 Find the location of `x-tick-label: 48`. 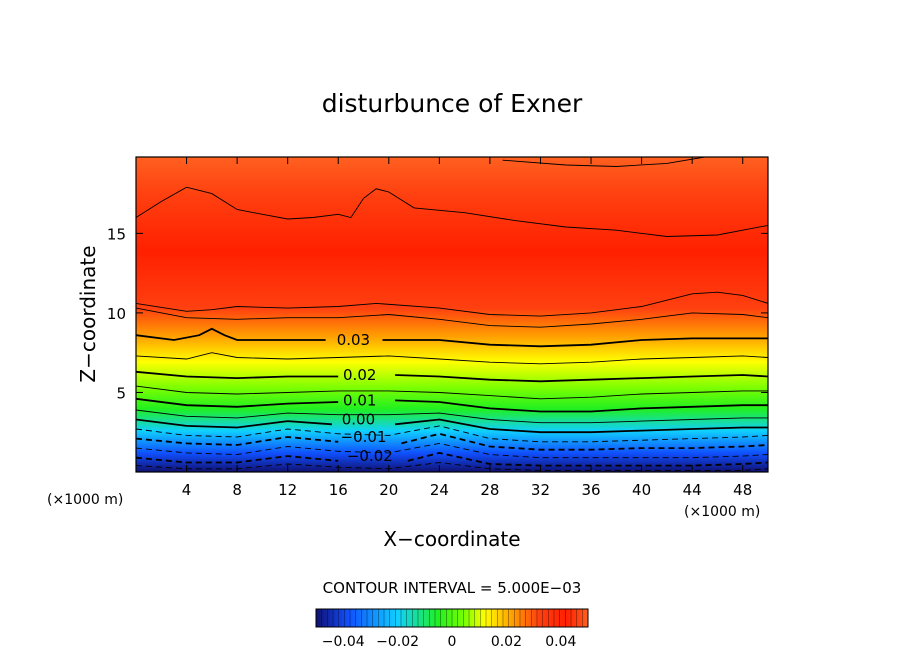

x-tick-label: 48 is located at coordinates (742, 490).